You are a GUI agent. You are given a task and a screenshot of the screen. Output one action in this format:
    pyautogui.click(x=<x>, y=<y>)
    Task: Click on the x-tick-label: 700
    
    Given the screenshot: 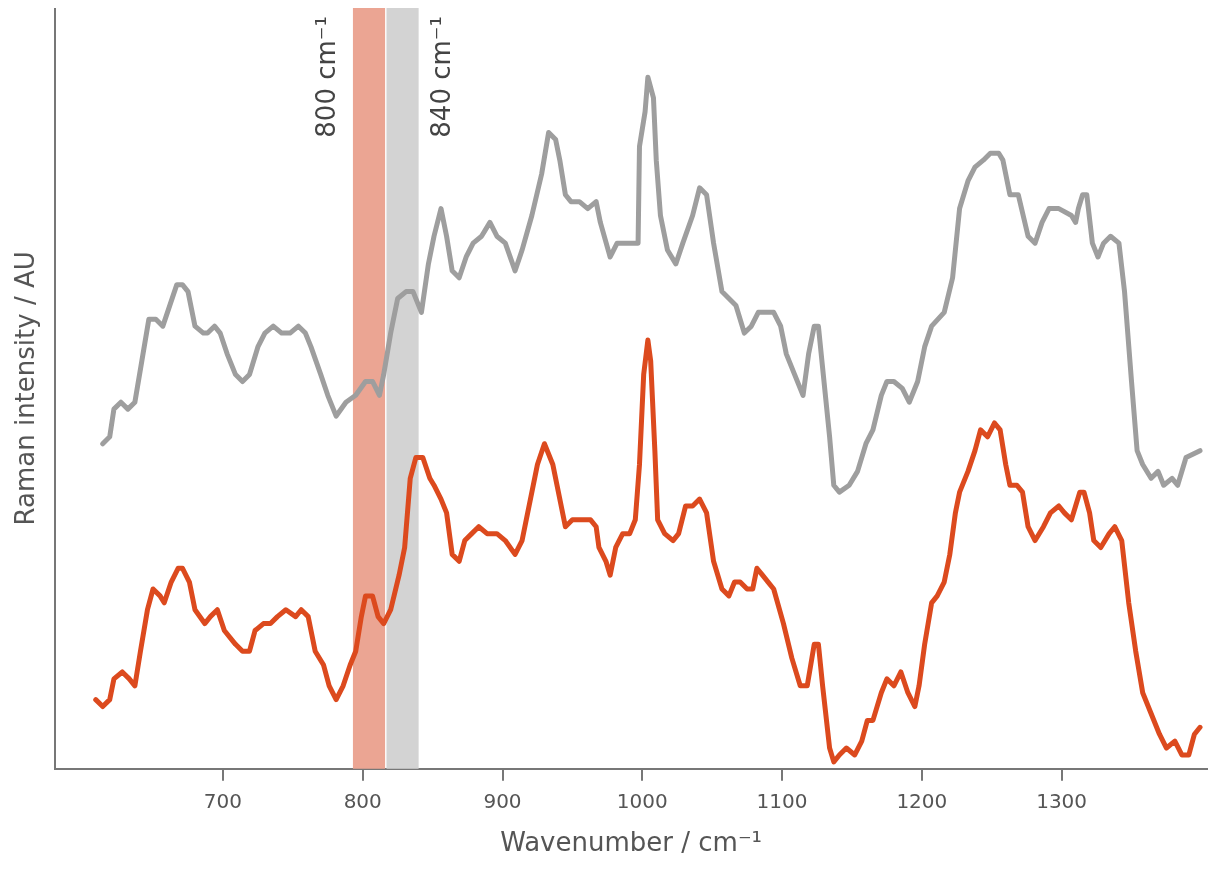 What is the action you would take?
    pyautogui.click(x=223, y=801)
    